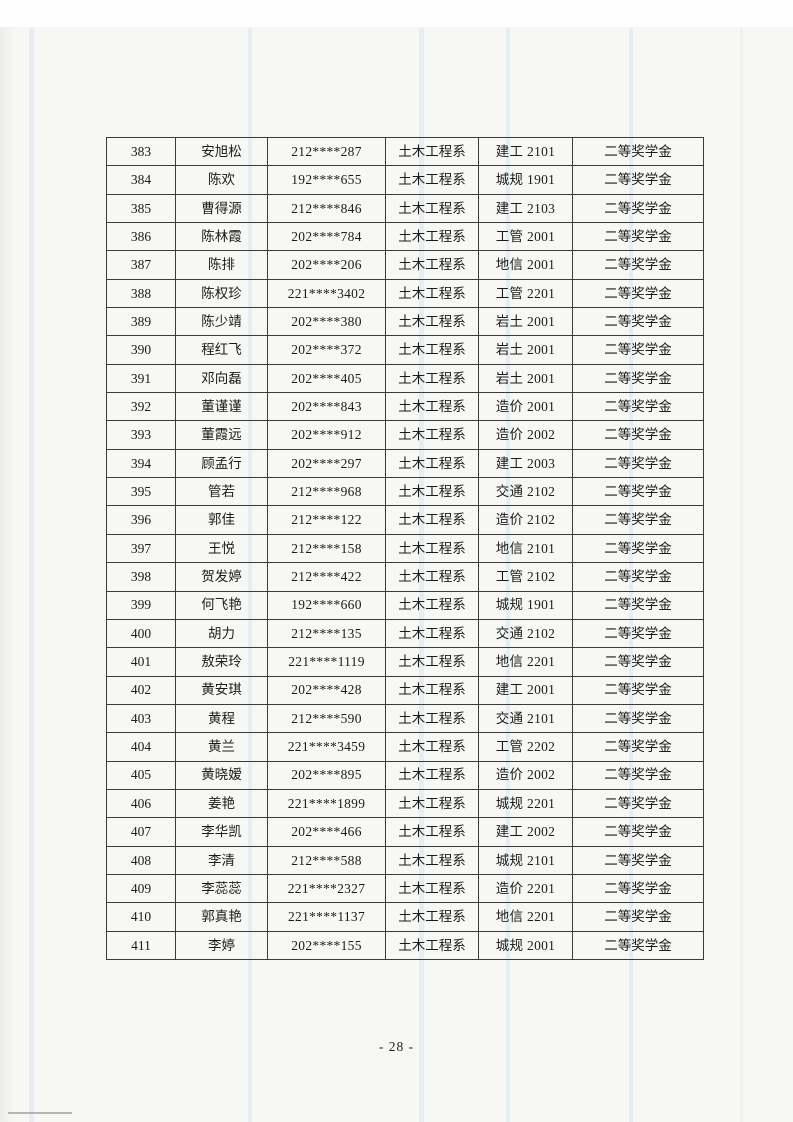  I want to click on scan-top-margin, so click(396, 14).